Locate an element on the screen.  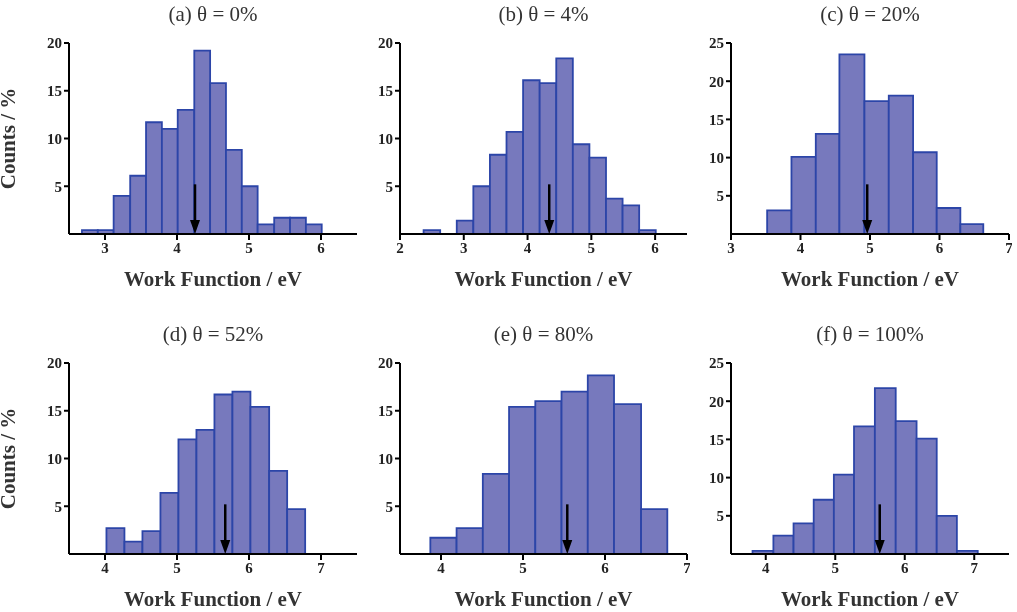
chart-title: (c) θ = 20% is located at coordinates (870, 14).